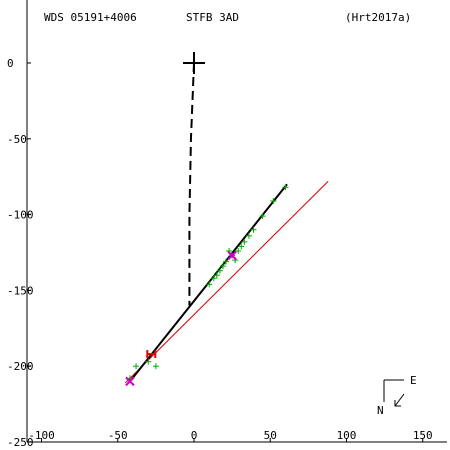 Image resolution: width=450 pixels, height=450 pixels. What do you see at coordinates (20, 215) in the screenshot?
I see `y-tick-label: -100` at bounding box center [20, 215].